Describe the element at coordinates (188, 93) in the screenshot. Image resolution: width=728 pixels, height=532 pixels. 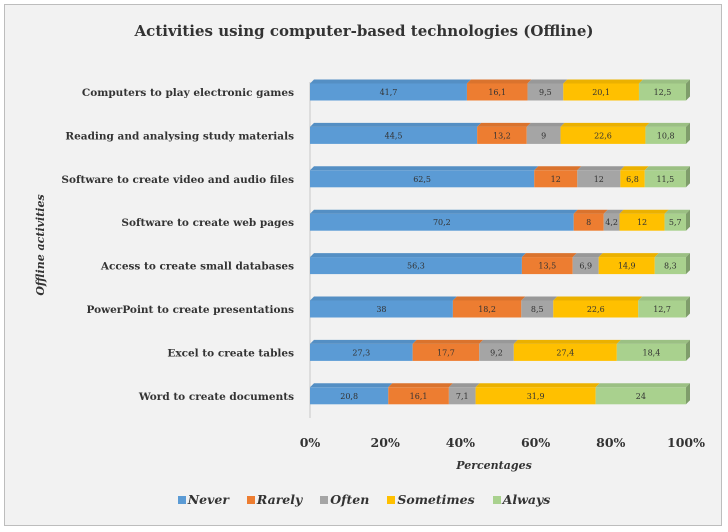
I see `category-label: Computers to play electronic games` at that location.